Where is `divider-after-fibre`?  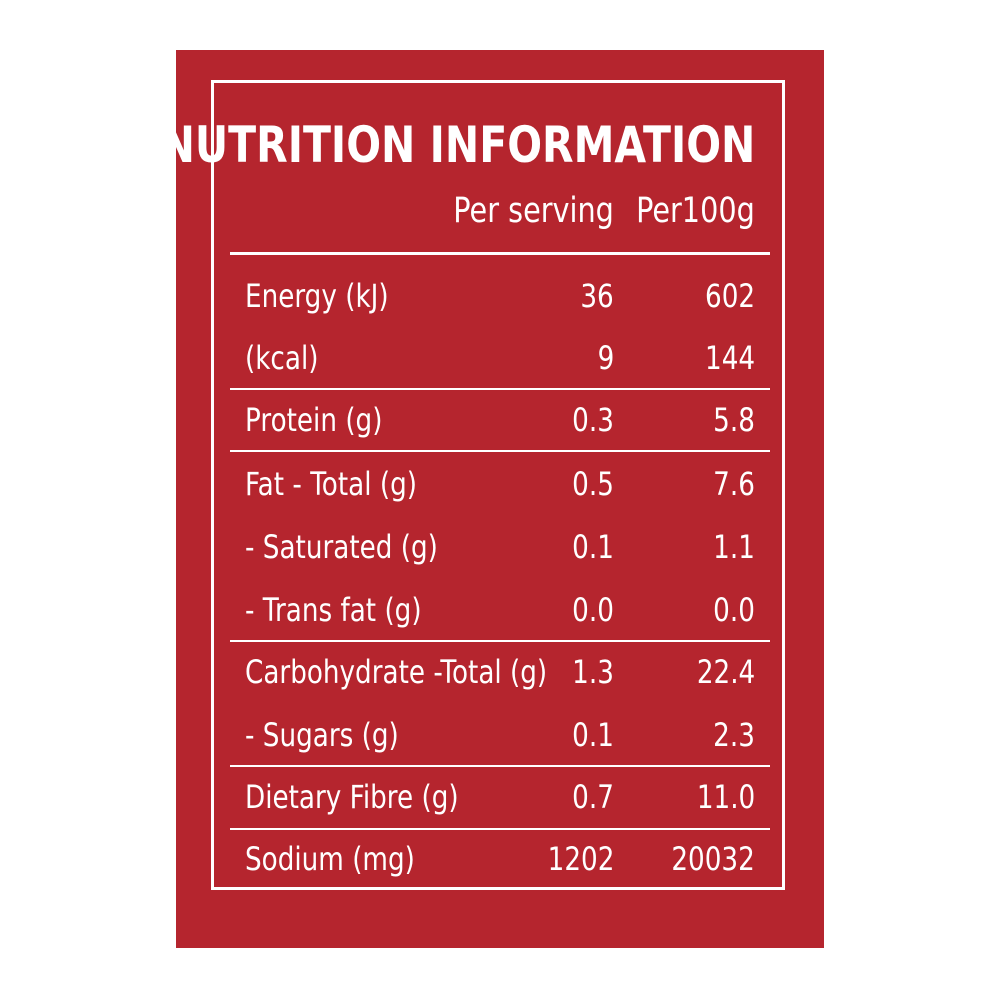
divider-after-fibre is located at coordinates (500, 829).